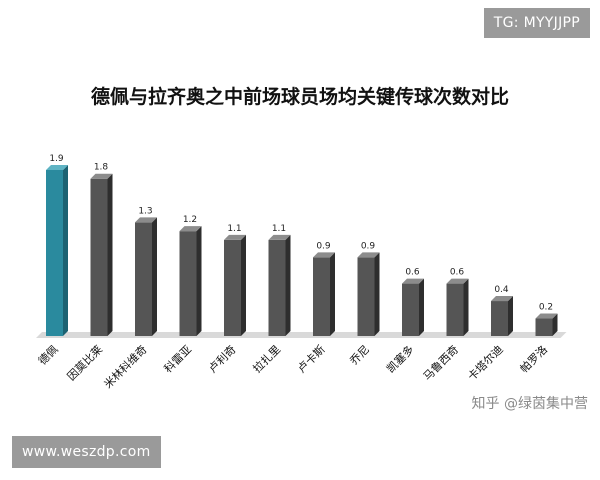  I want to click on value-label-1: 1.9, so click(56, 159).